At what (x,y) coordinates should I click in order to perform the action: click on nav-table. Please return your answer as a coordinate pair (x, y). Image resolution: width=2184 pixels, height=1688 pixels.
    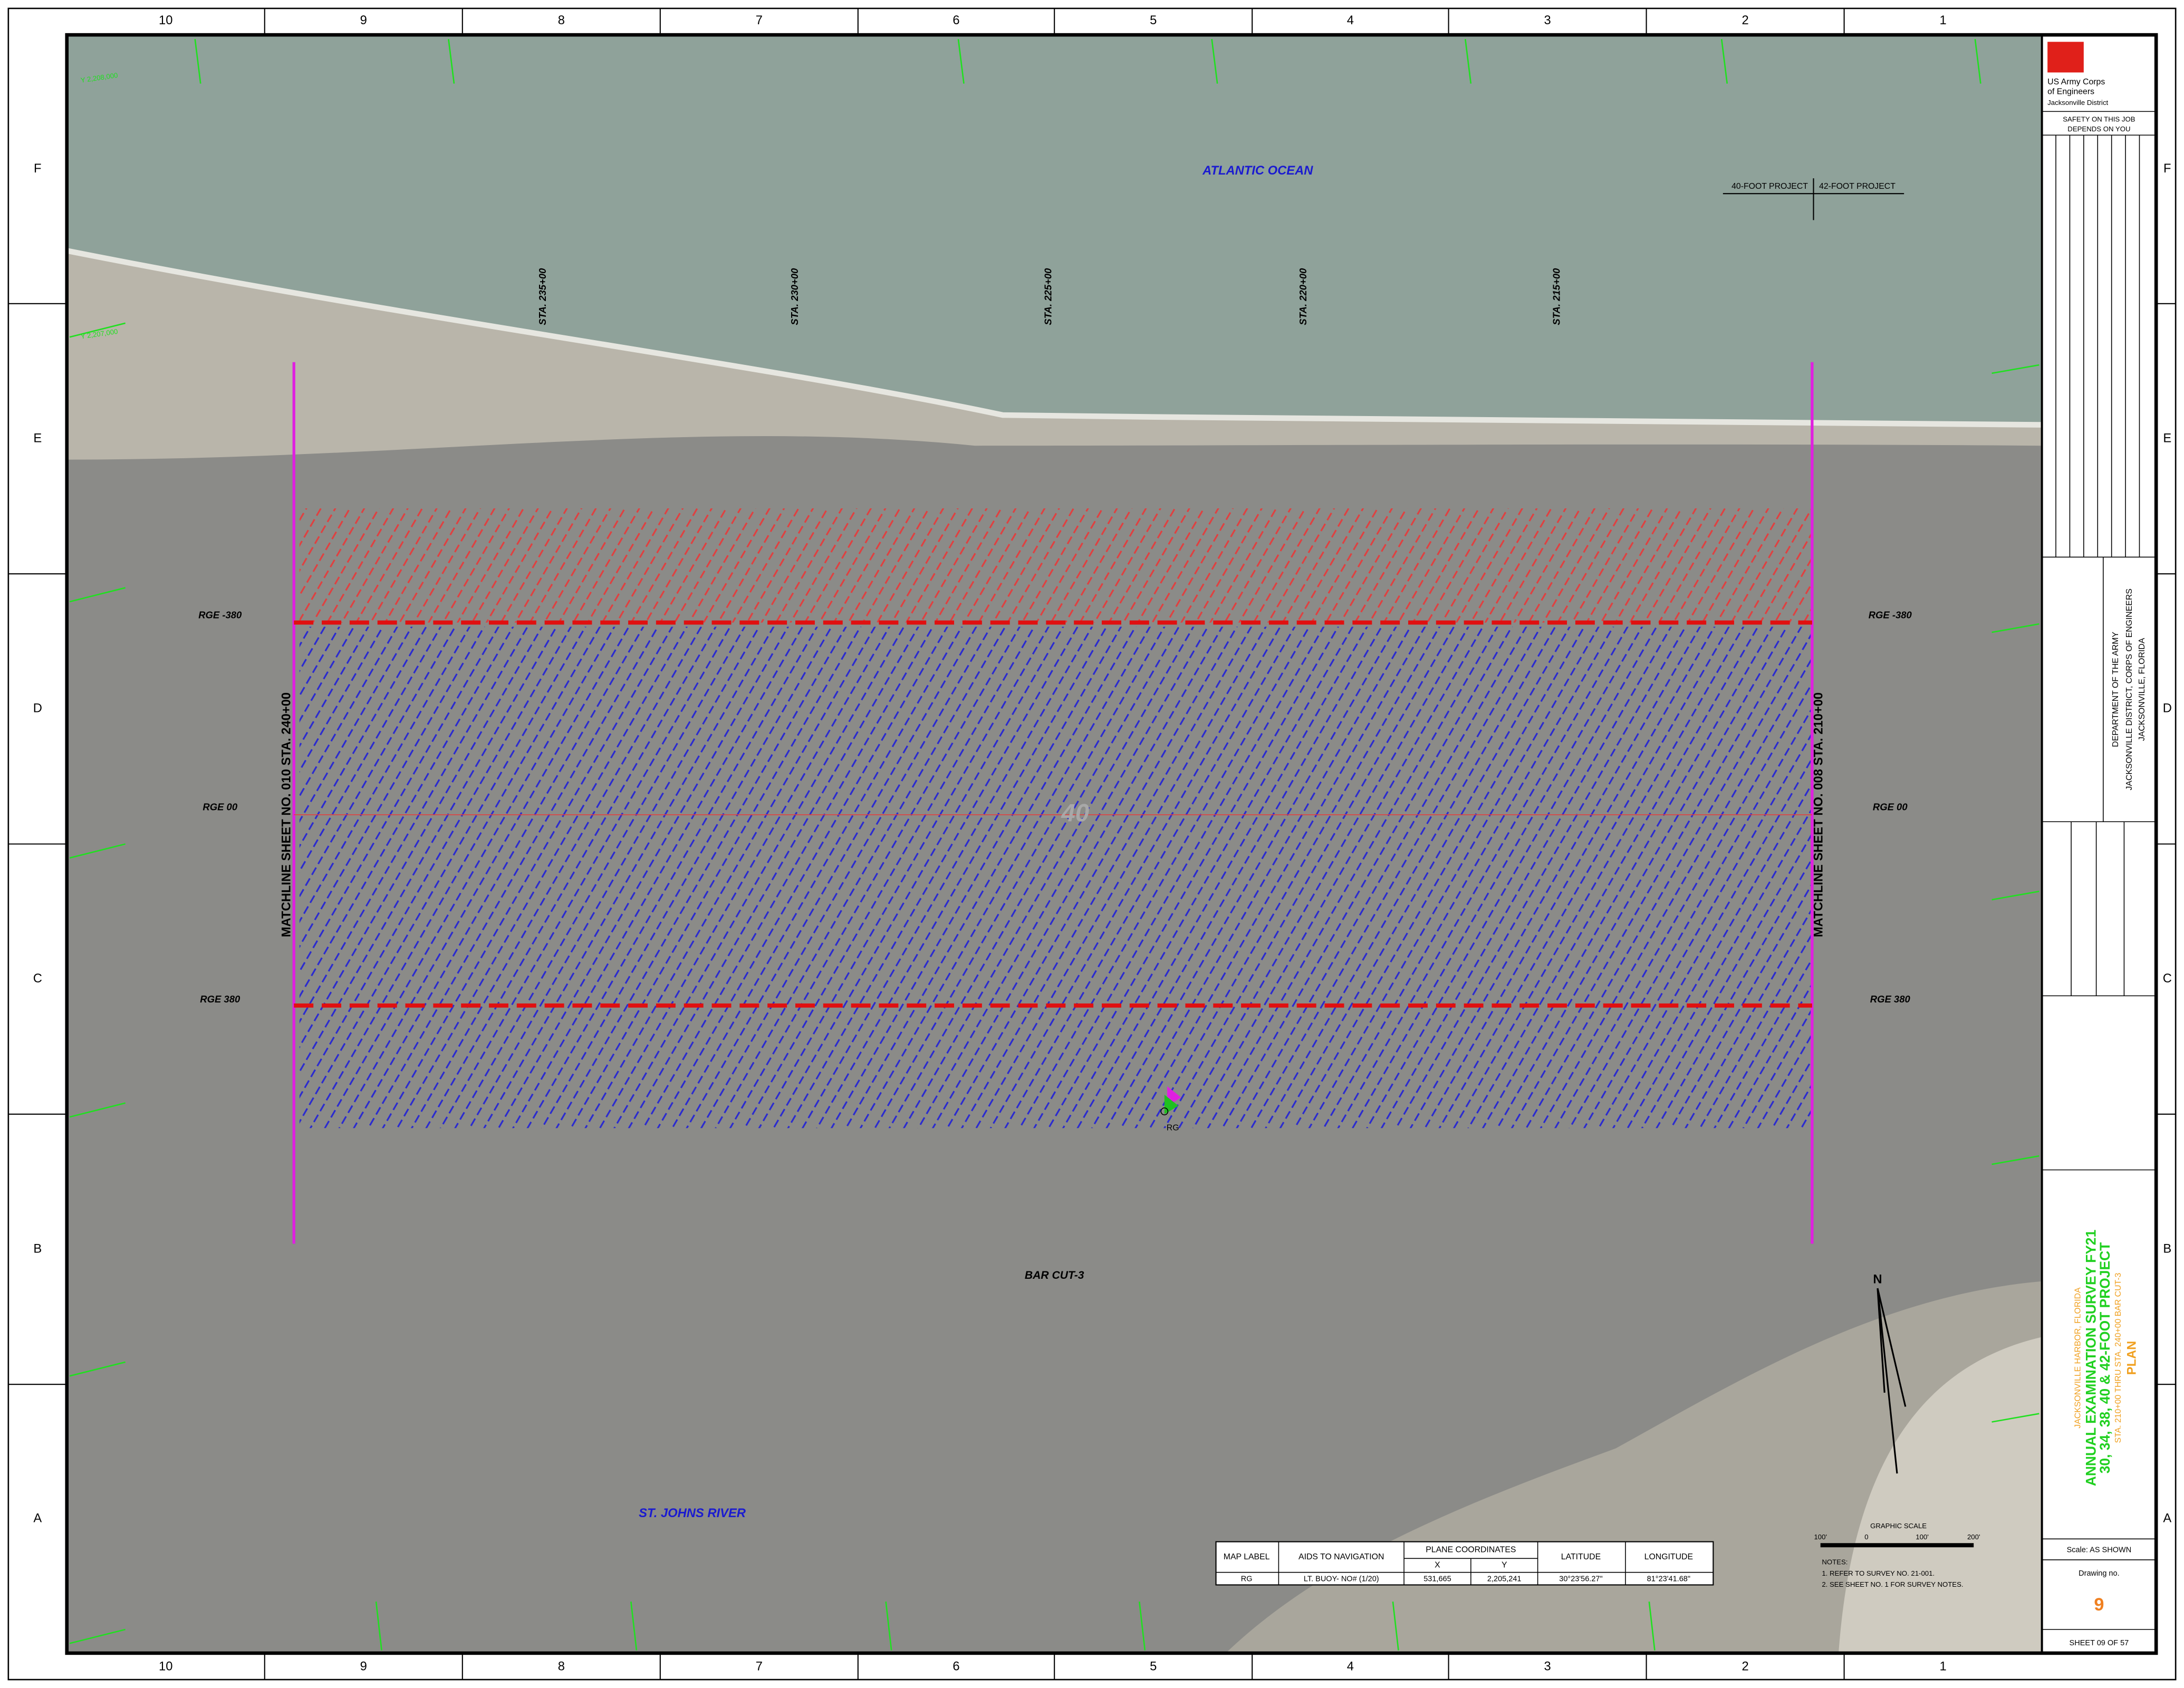
    Looking at the image, I should click on (1464, 1563).